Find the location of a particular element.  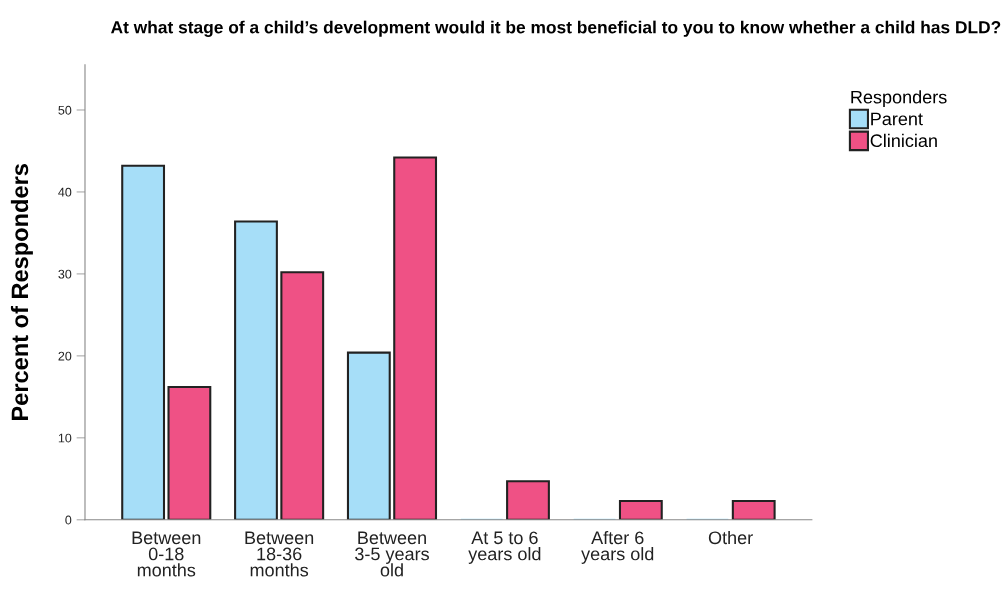

y-tick-label: 20 is located at coordinates (65, 356).